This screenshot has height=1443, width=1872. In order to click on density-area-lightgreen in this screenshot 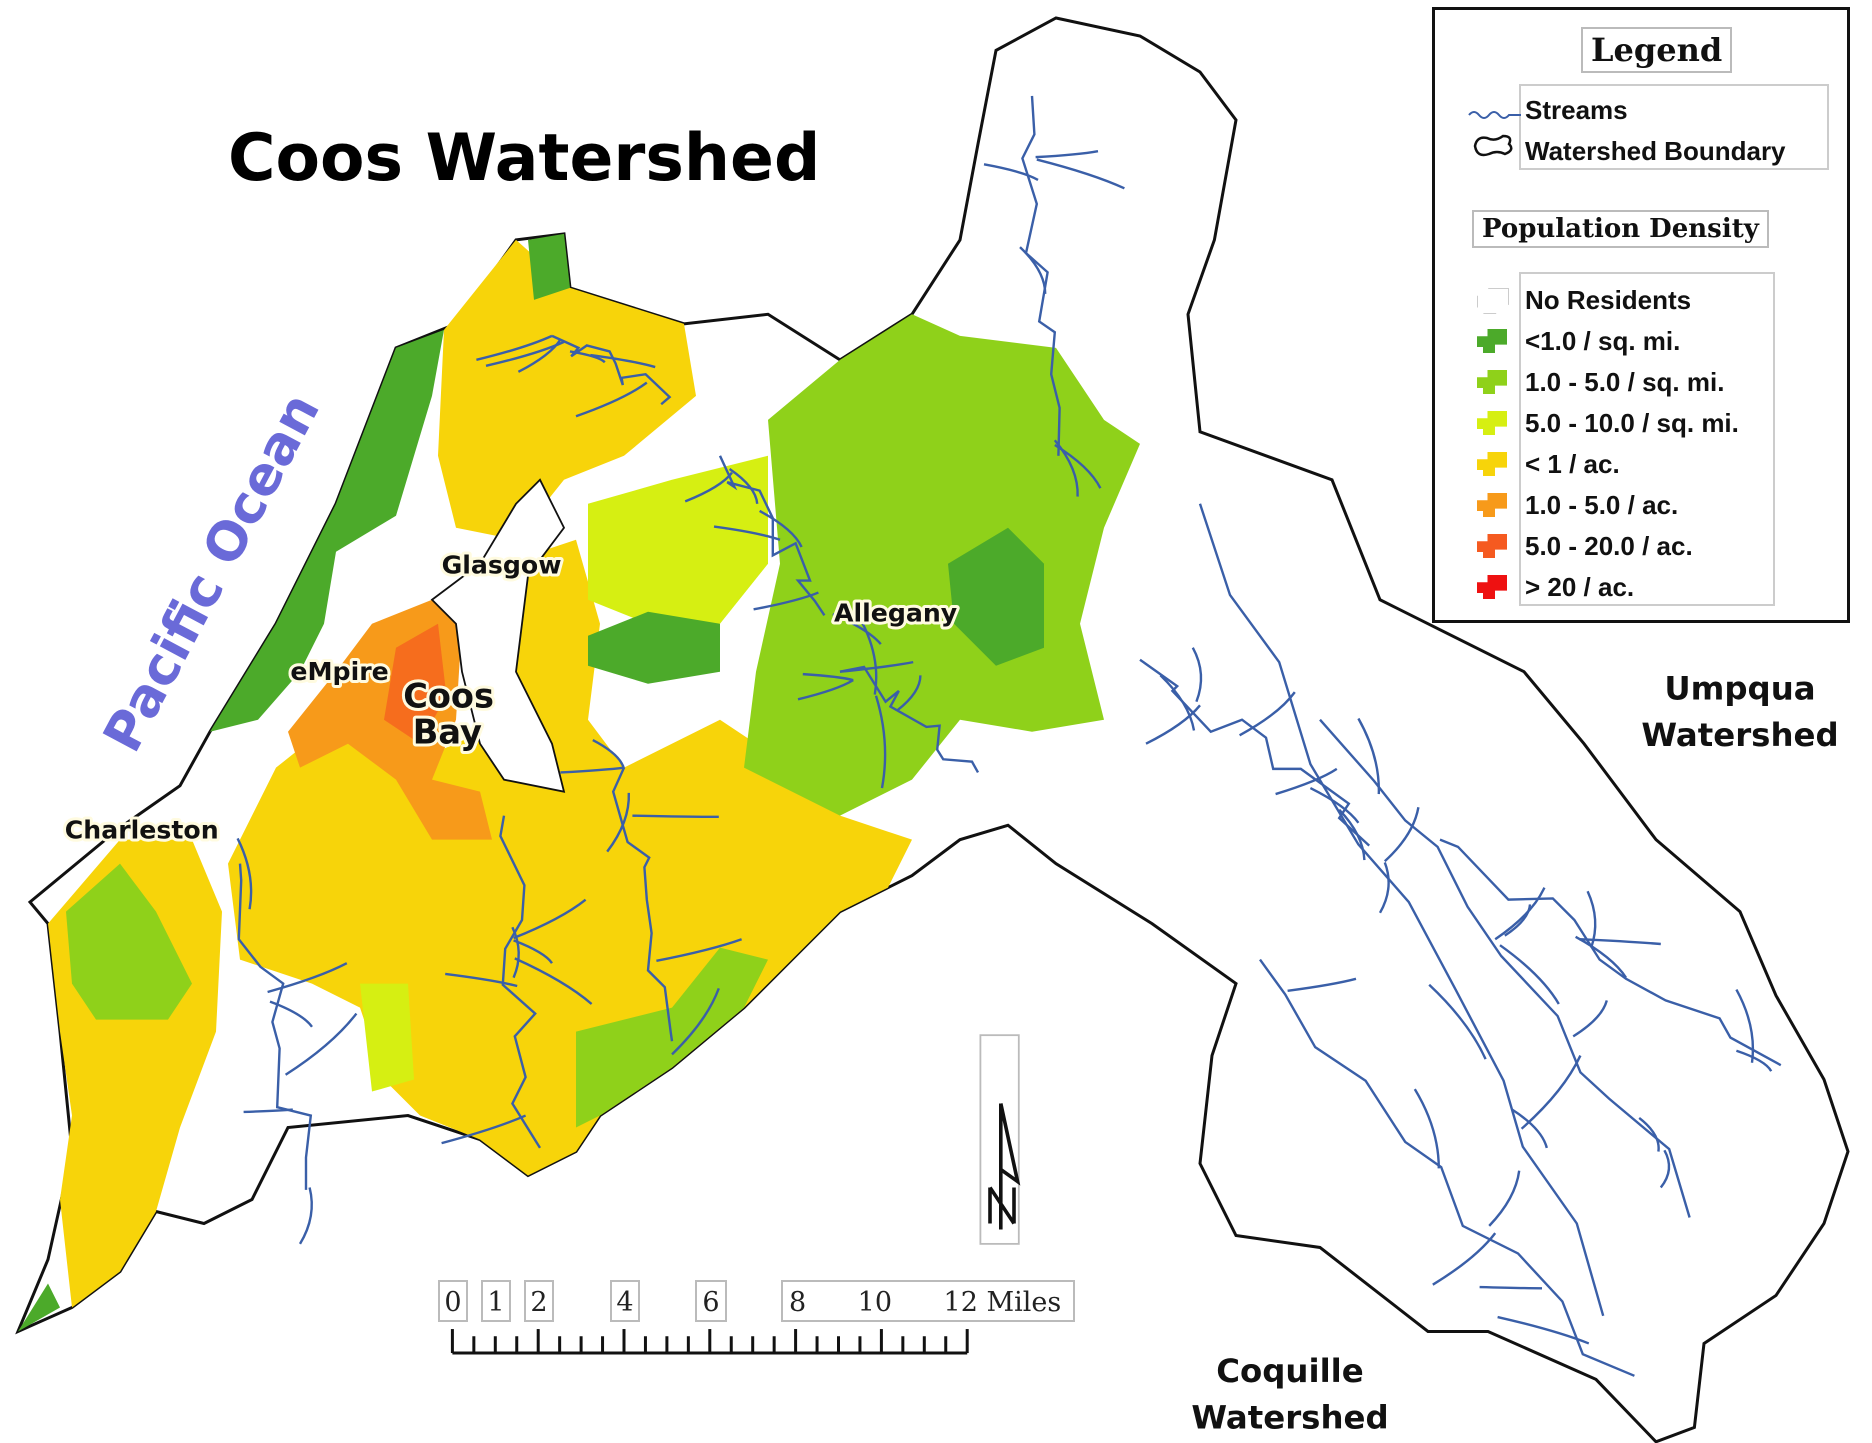, I will do `click(678, 539)`.